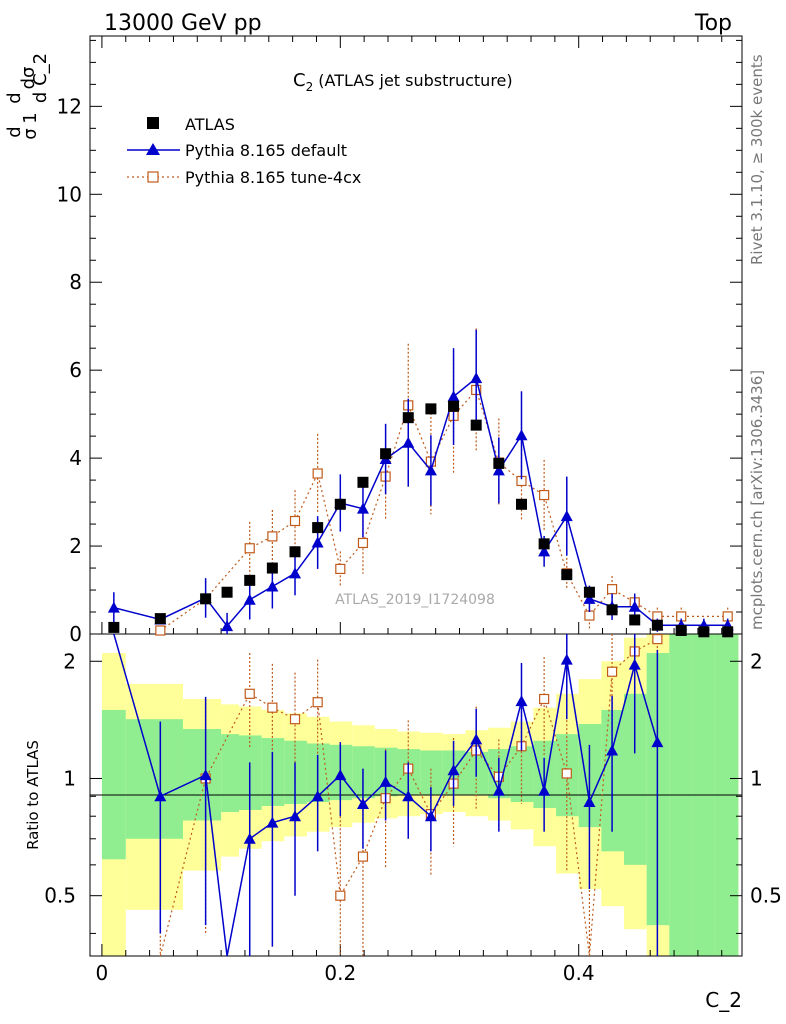 This screenshot has width=786, height=1024. I want to click on x-tick-label: 0.4, so click(579, 973).